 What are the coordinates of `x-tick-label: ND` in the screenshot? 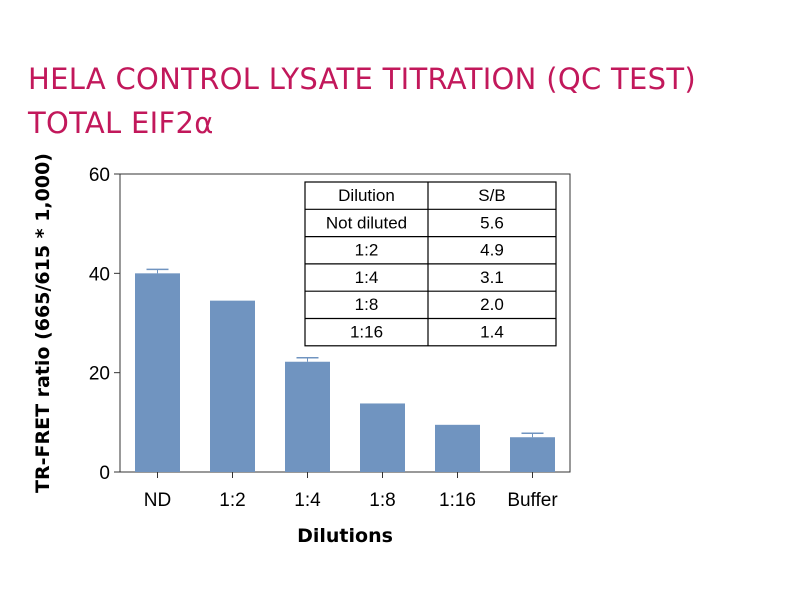 It's located at (157, 500).